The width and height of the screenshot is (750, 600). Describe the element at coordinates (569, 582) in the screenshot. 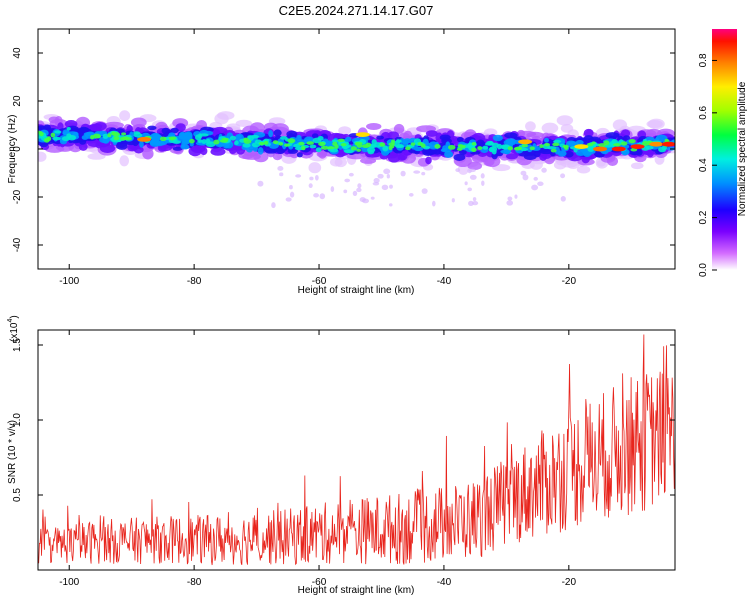

I see `snr-x-tick-label: -20` at that location.